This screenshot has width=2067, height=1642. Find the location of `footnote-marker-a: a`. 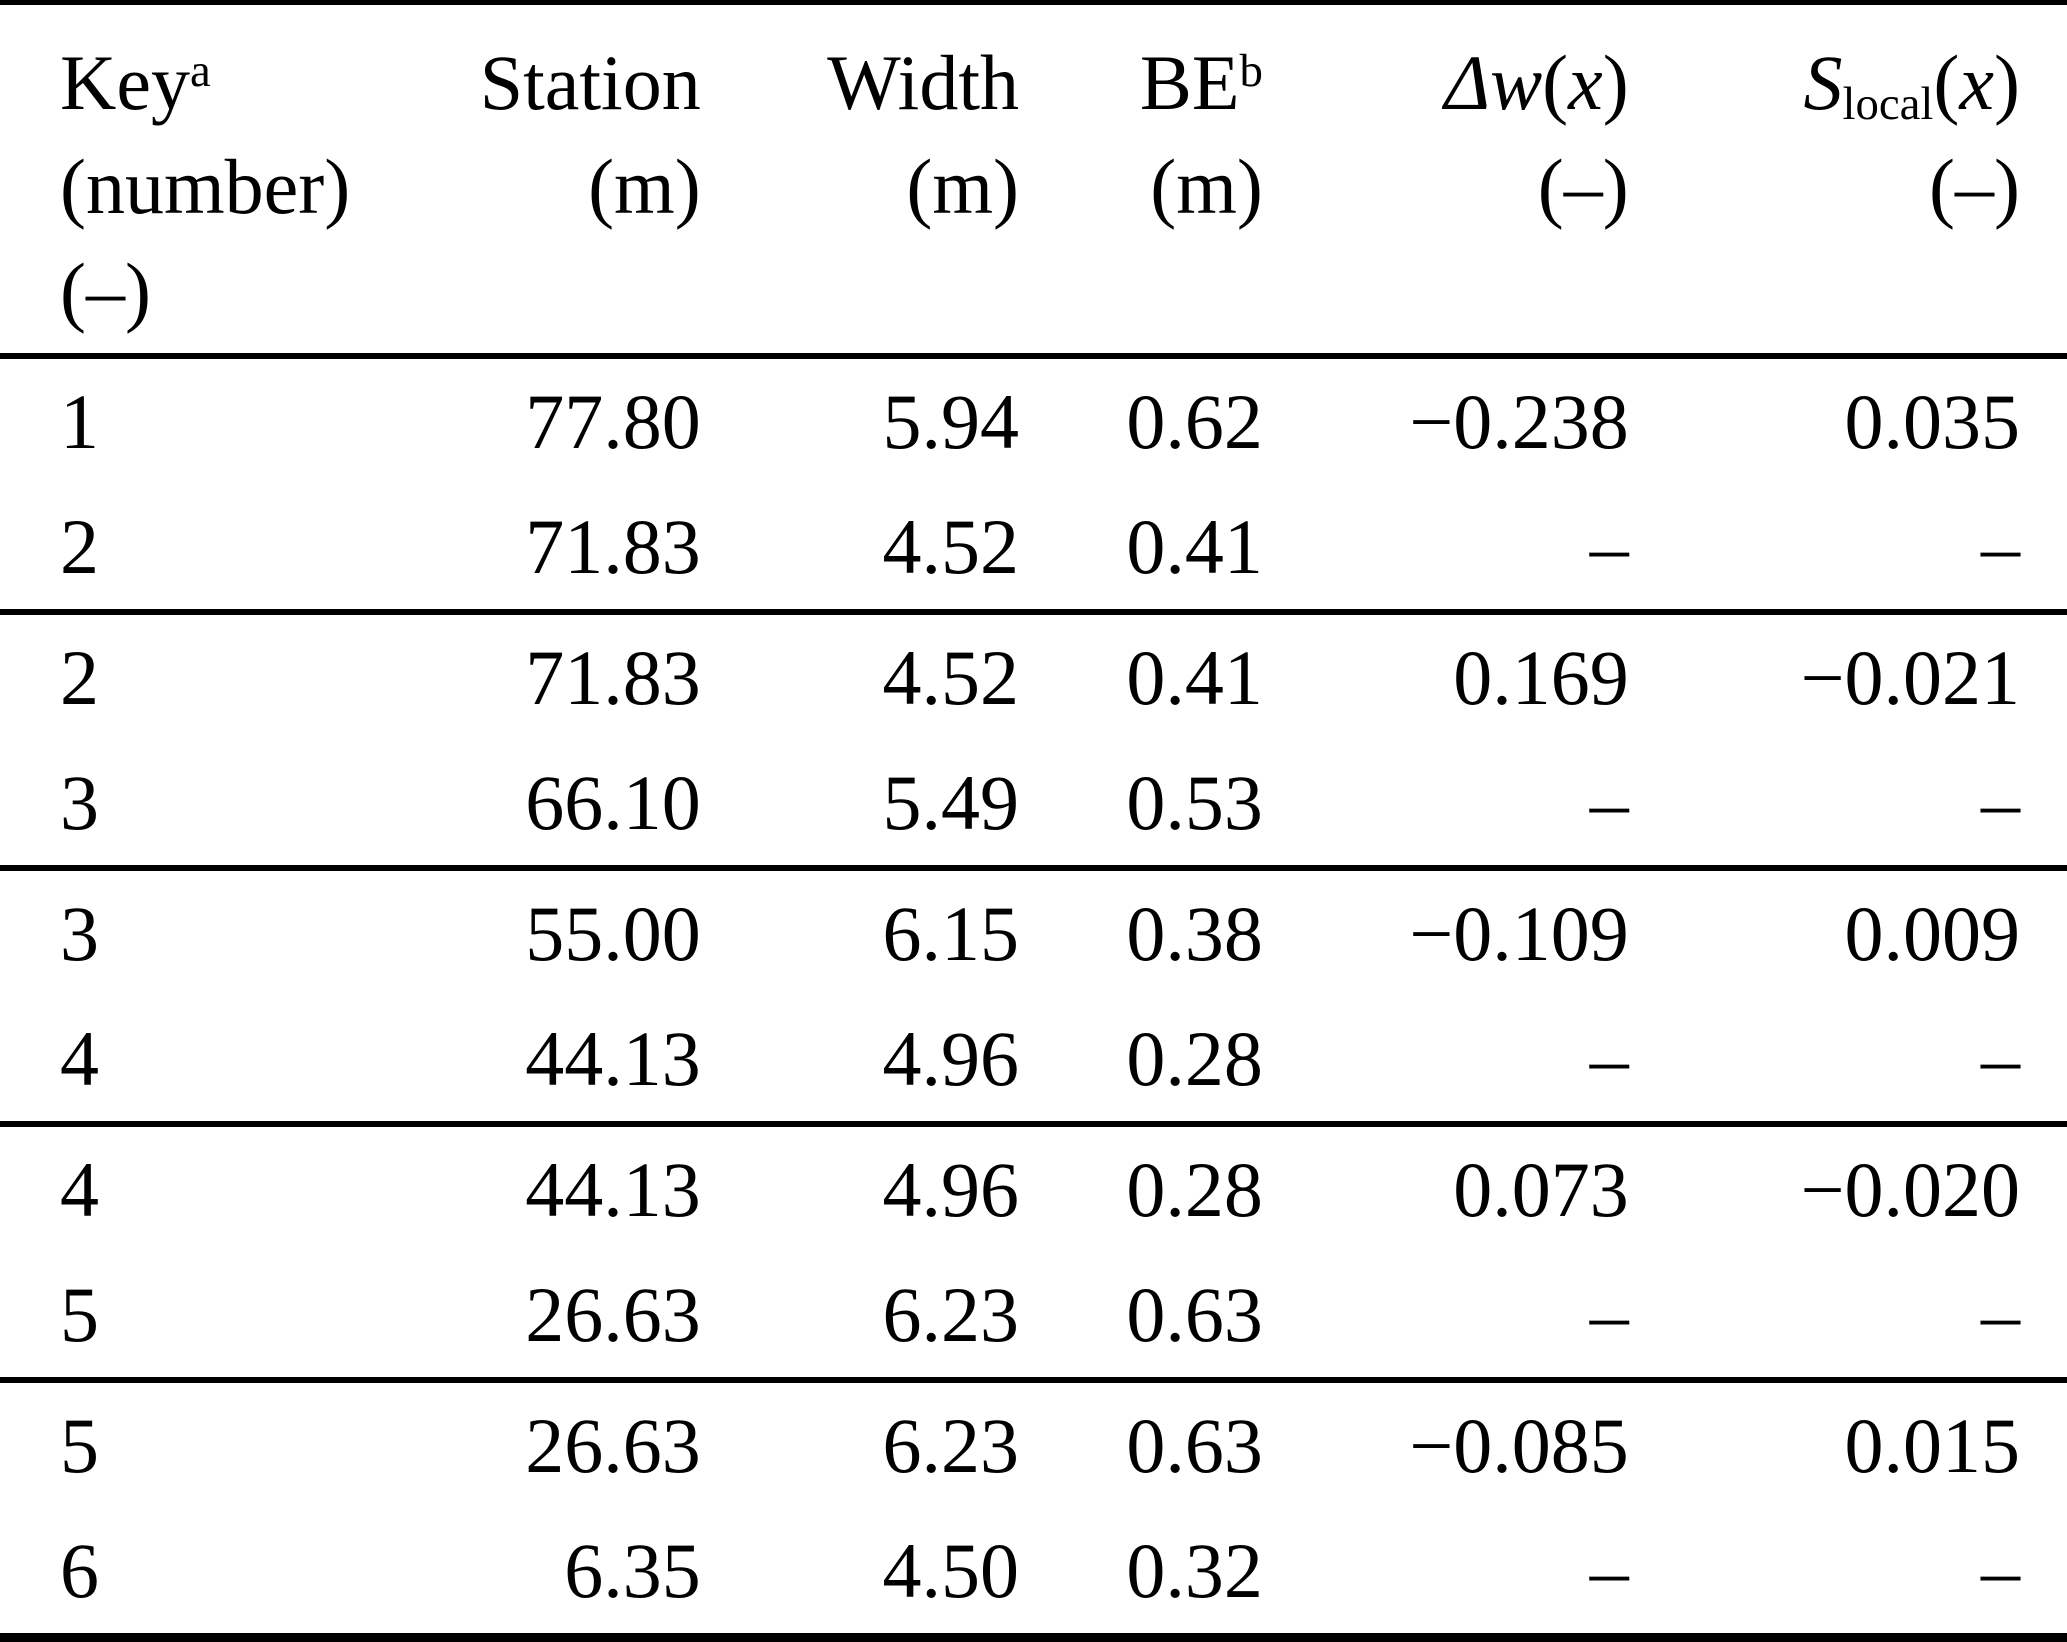

footnote-marker-a: a is located at coordinates (200, 70).